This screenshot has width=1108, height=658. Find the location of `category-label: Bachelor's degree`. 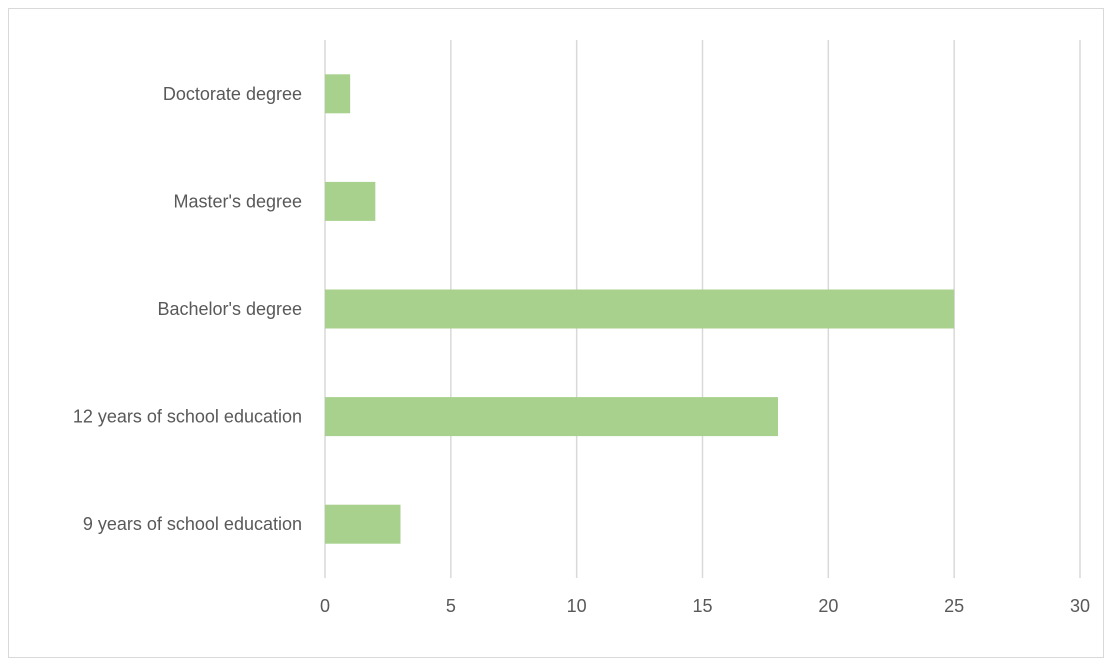

category-label: Bachelor's degree is located at coordinates (229, 309).